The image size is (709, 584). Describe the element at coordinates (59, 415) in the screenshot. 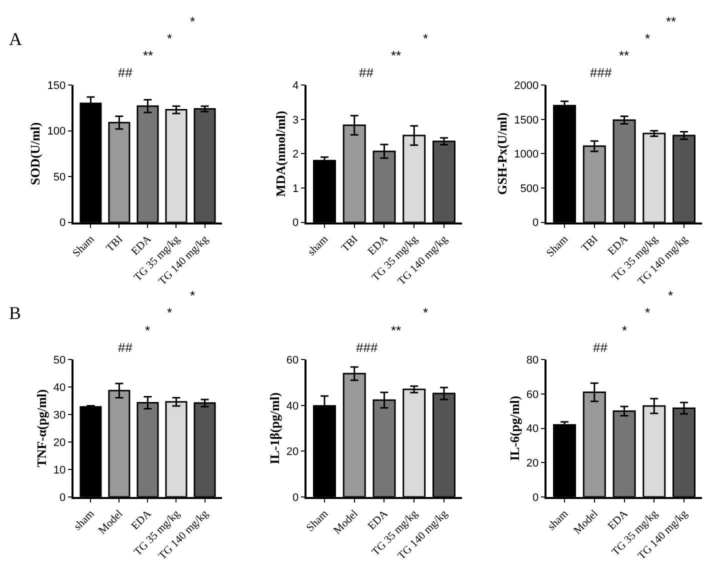

I see `y-tick-label: 30` at that location.